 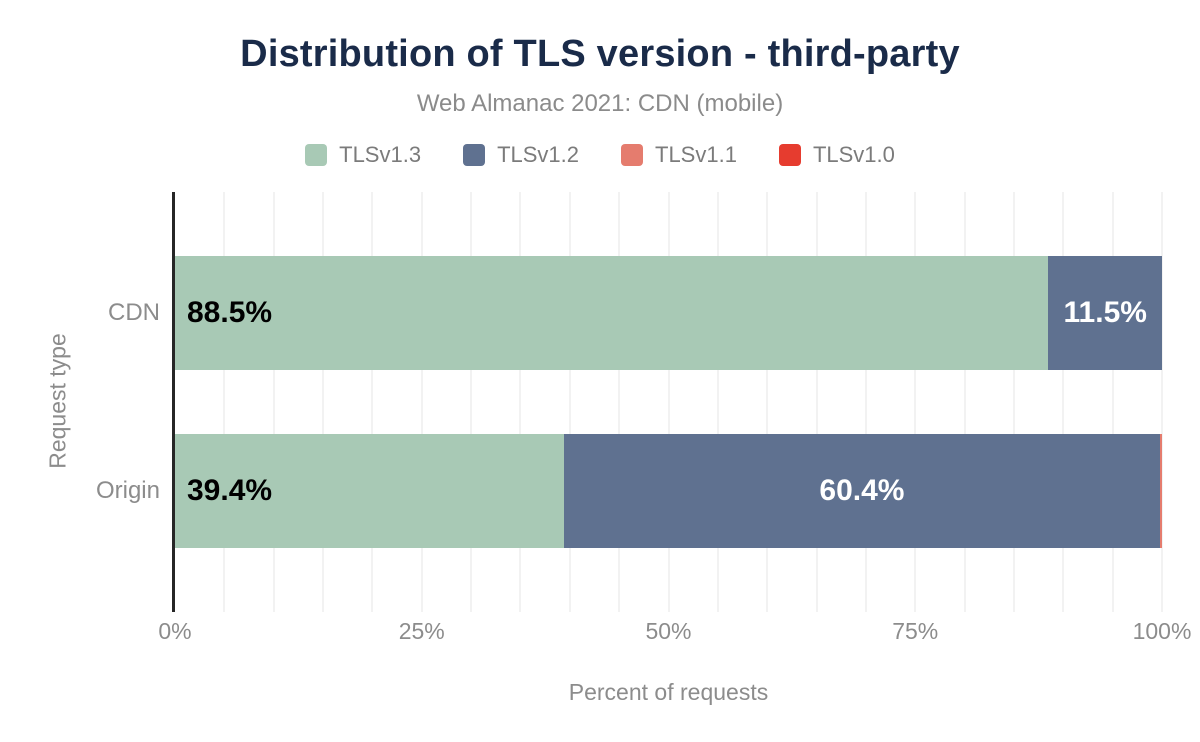 I want to click on legend: TLSv1.3 TLSv1.2 TLSv1.1 TLSv1.0, so click(x=600, y=155).